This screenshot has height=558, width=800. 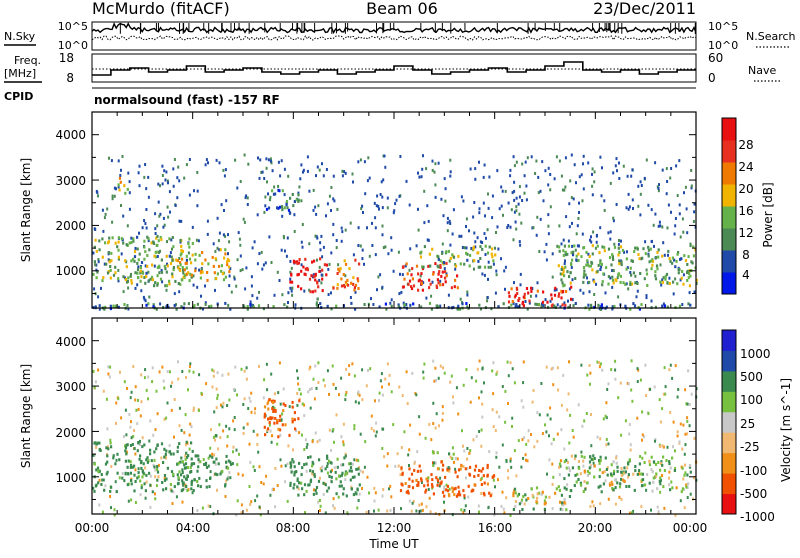 I want to click on freq-panel-frame, so click(x=394, y=68).